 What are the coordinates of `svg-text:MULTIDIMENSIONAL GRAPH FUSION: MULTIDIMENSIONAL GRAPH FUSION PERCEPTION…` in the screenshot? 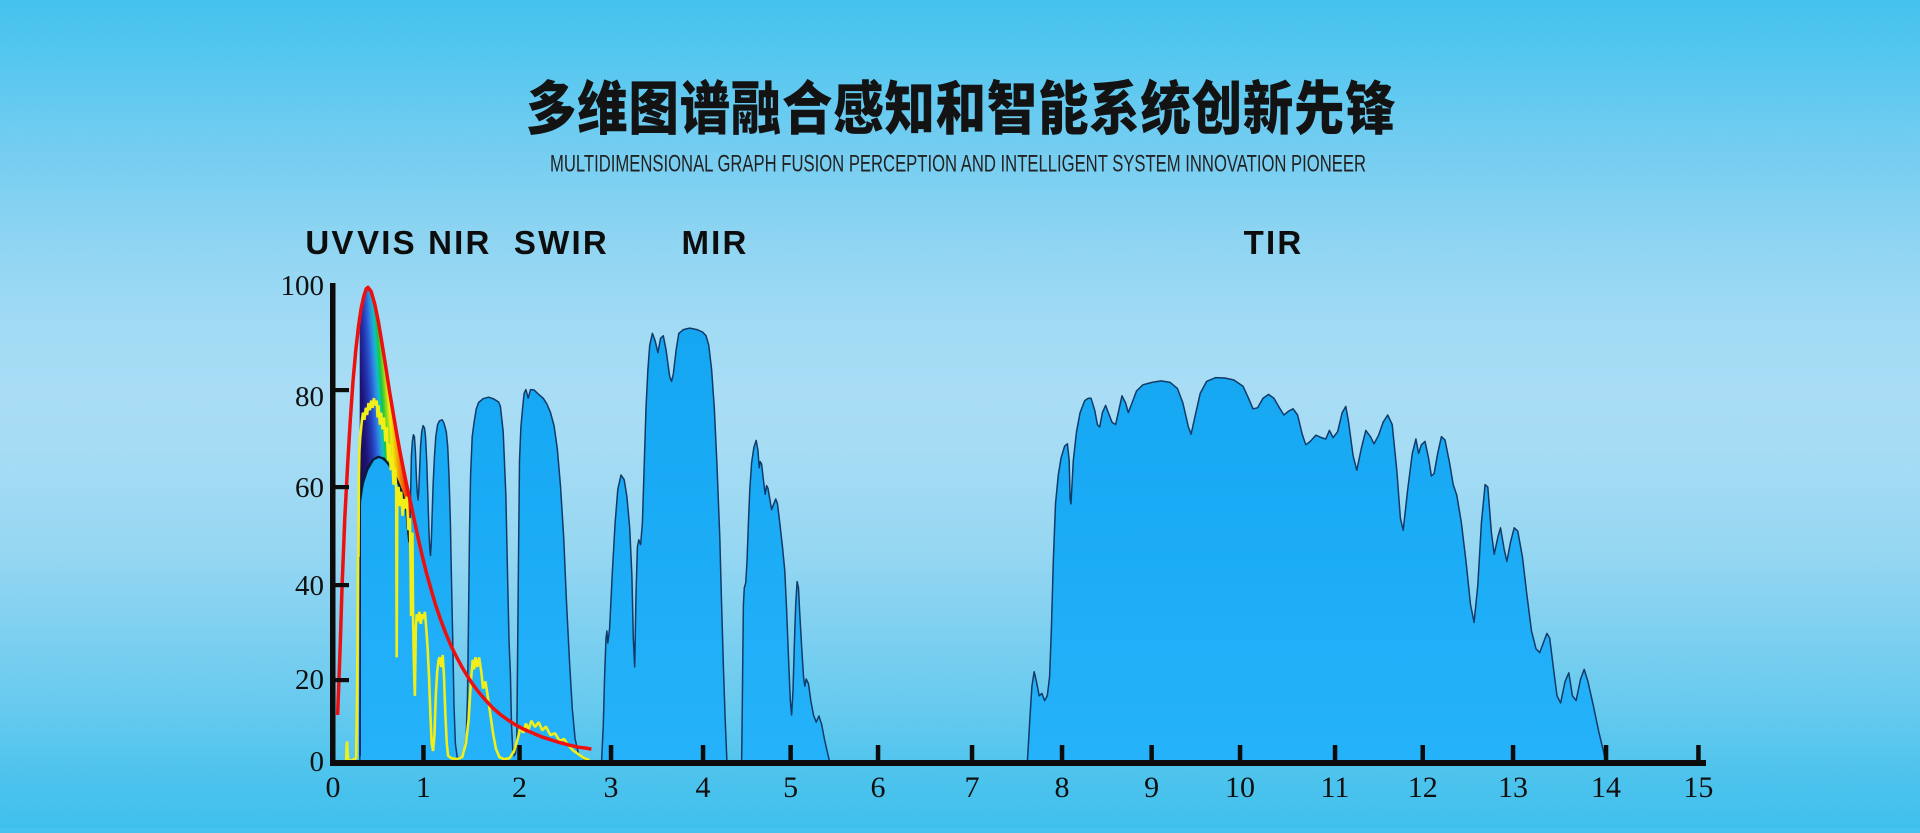 It's located at (958, 164).